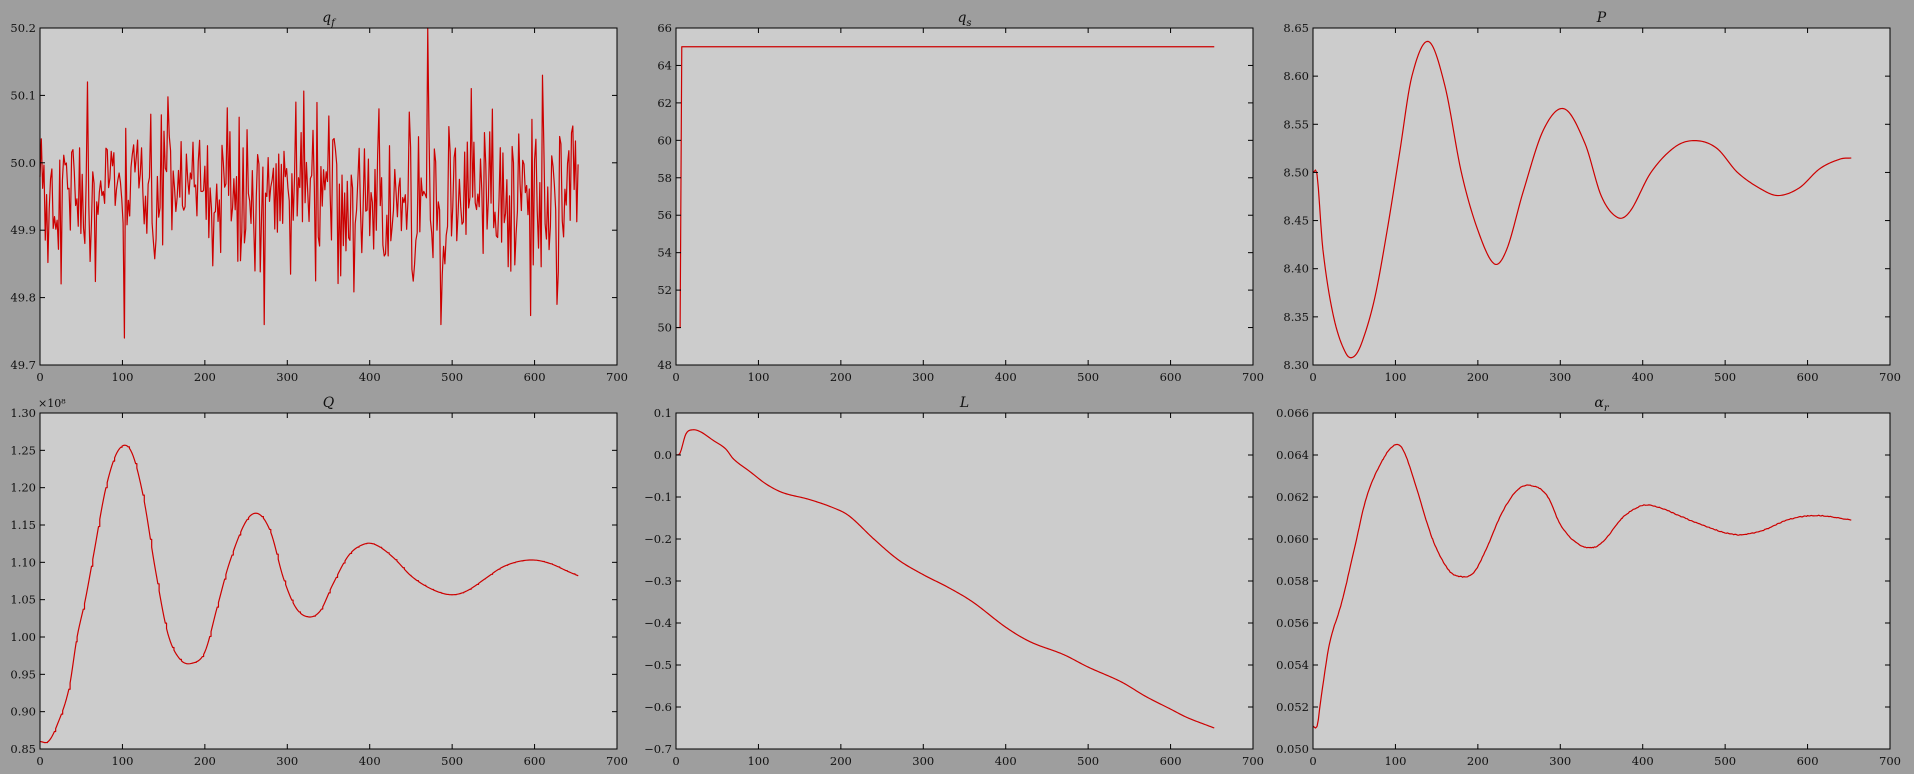 This screenshot has height=774, width=1914. I want to click on panel-title-sub-alpha_r: r, so click(1607, 408).